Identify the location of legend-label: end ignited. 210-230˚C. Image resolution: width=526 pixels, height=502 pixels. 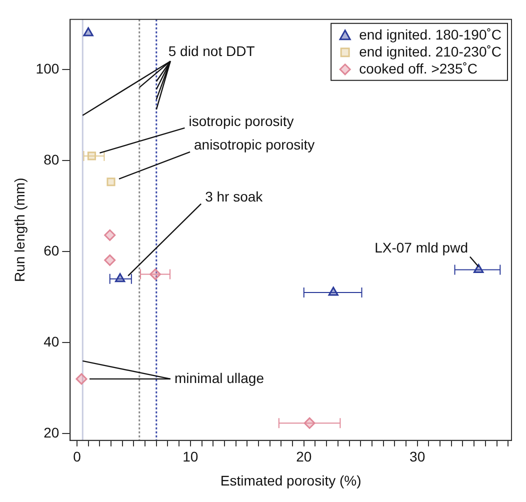
(430, 51).